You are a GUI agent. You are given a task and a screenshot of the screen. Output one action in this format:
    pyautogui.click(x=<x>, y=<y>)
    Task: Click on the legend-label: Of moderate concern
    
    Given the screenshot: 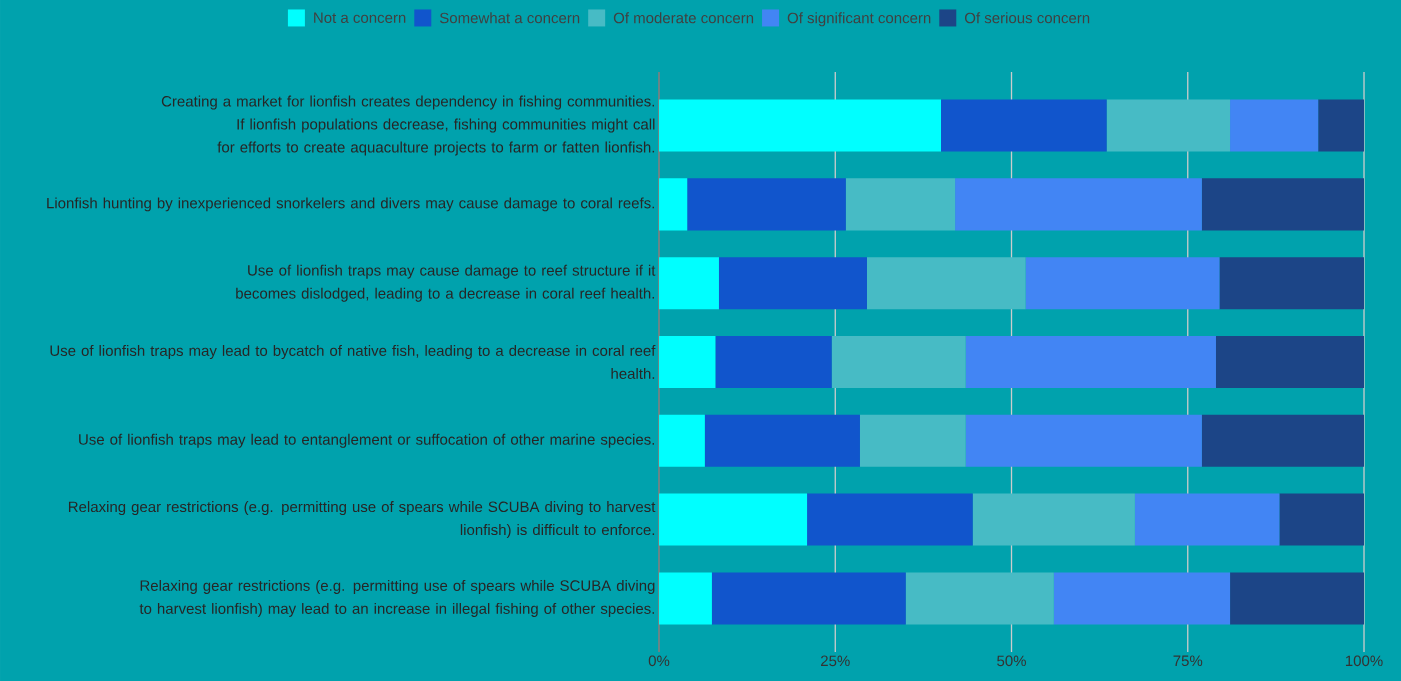 What is the action you would take?
    pyautogui.click(x=683, y=18)
    